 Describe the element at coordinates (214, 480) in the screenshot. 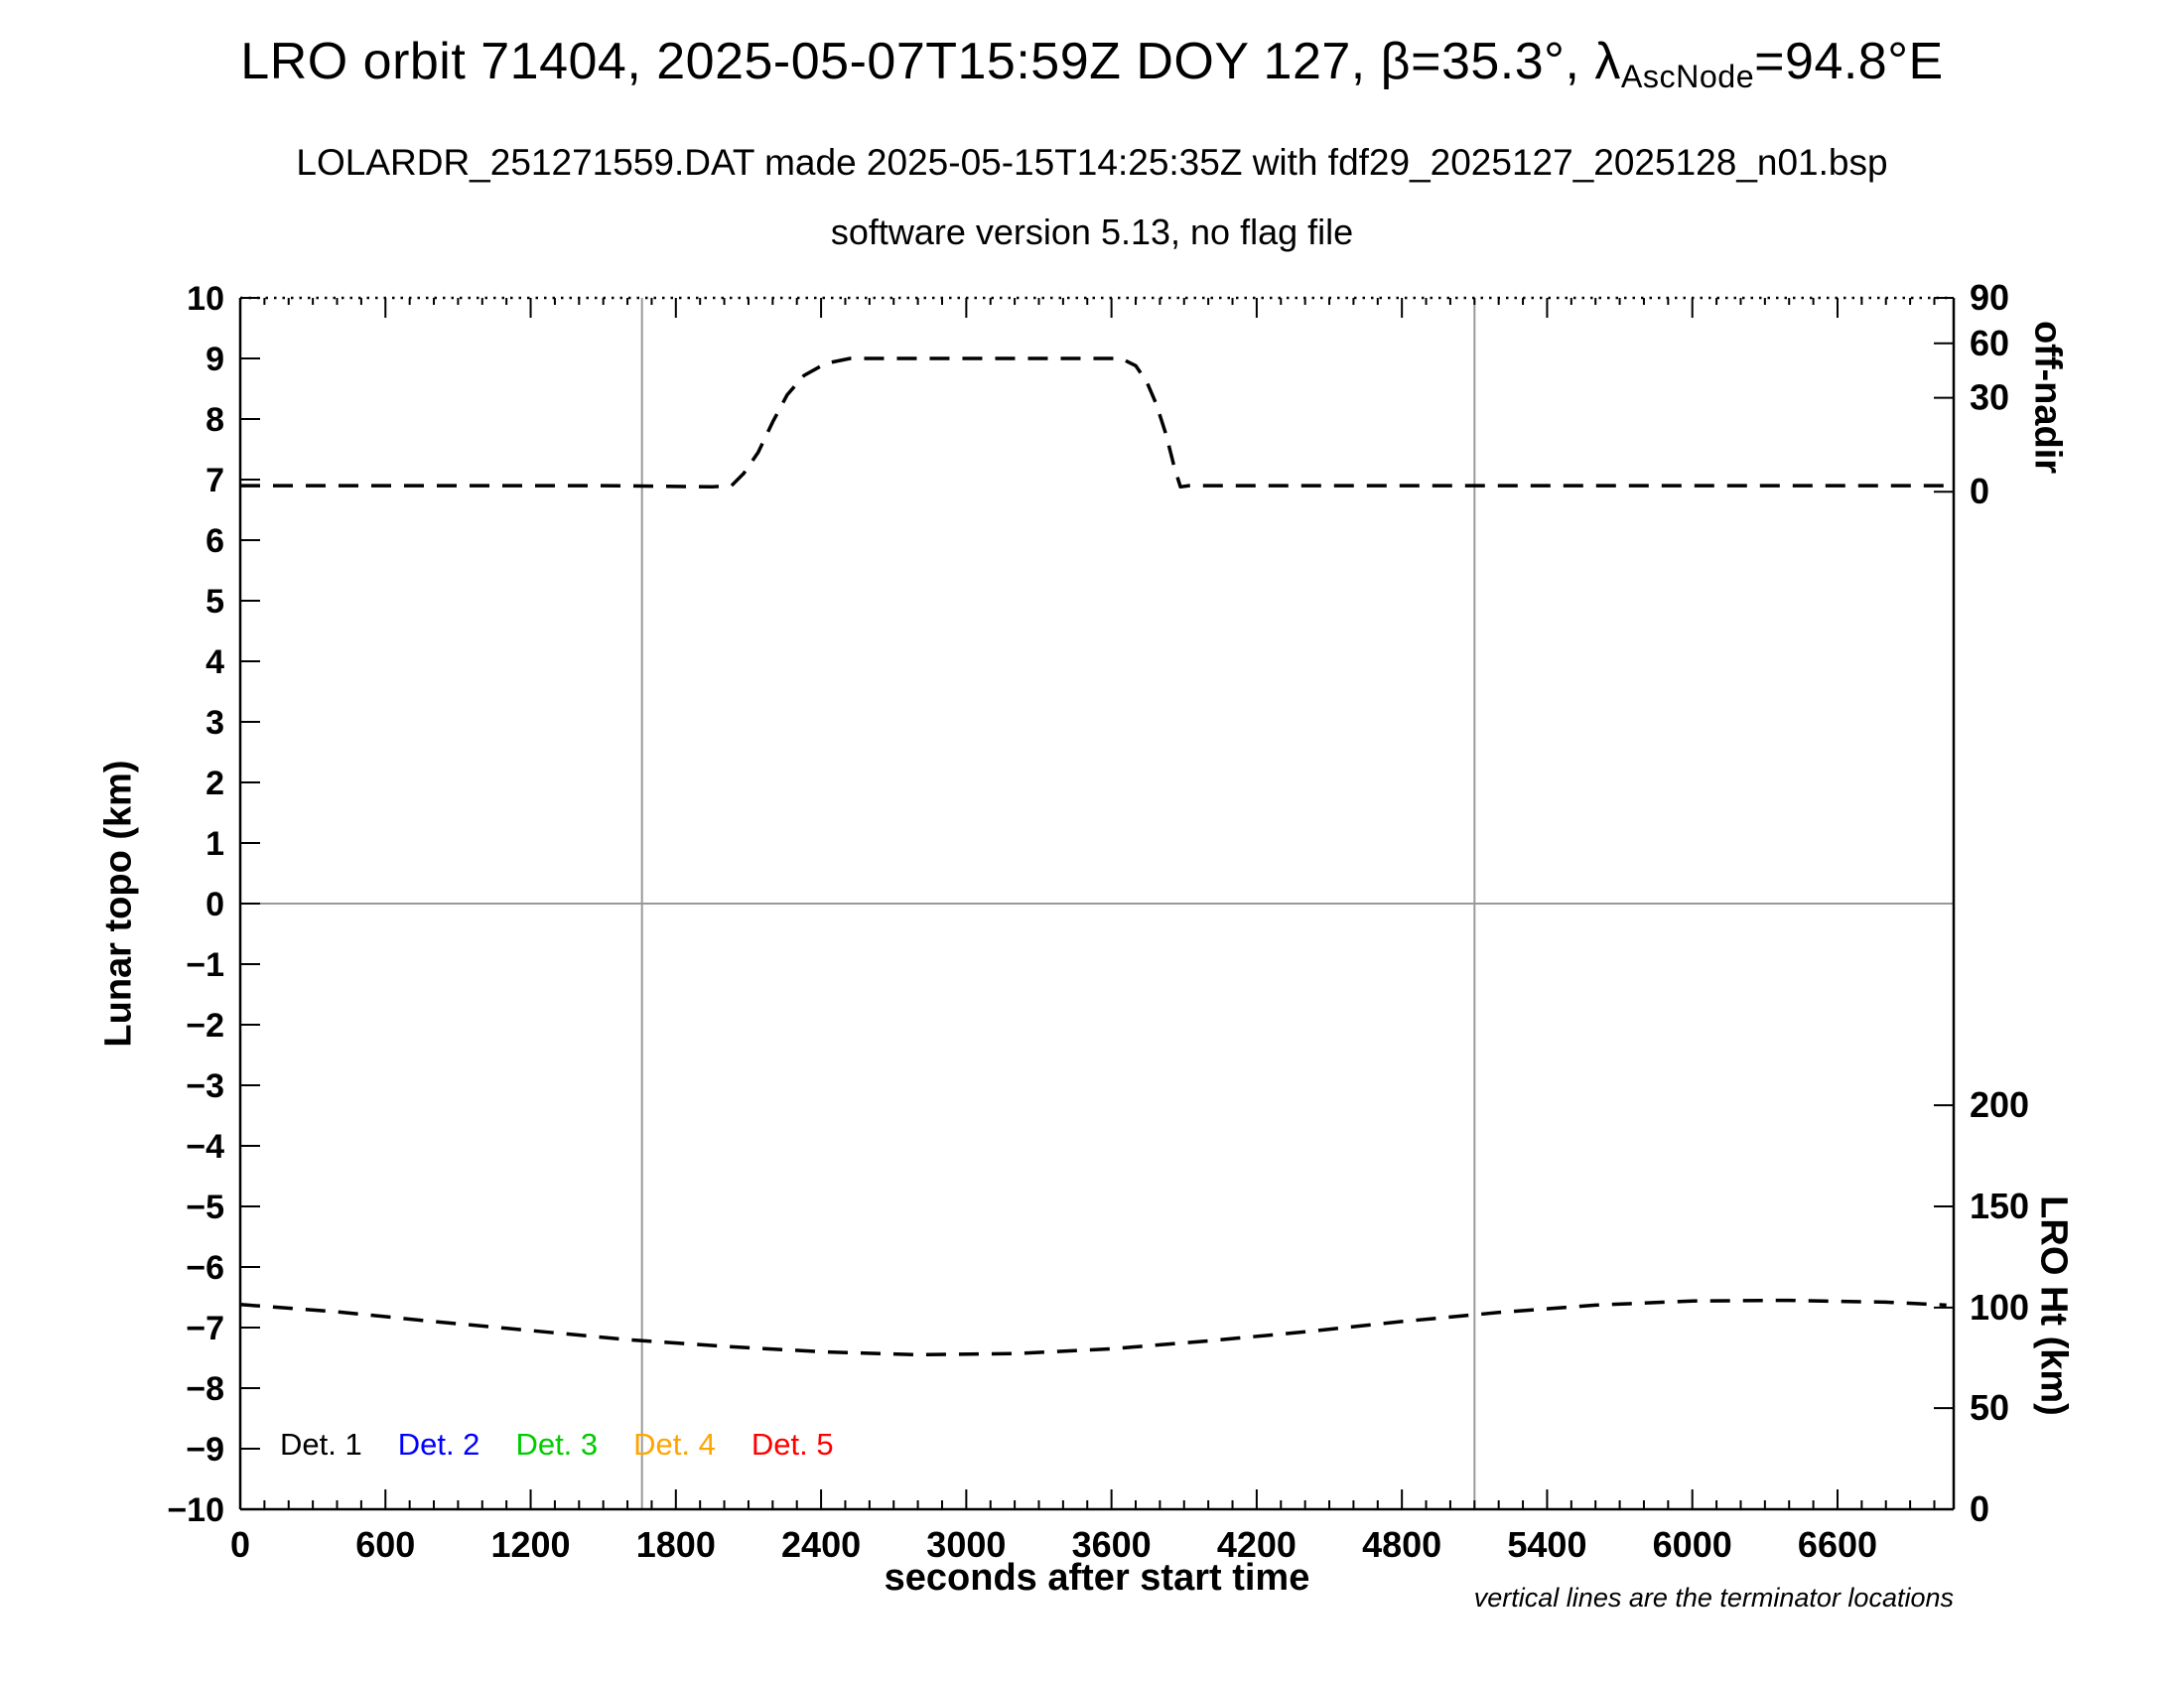

I see `y-left-tick-label: 7` at that location.